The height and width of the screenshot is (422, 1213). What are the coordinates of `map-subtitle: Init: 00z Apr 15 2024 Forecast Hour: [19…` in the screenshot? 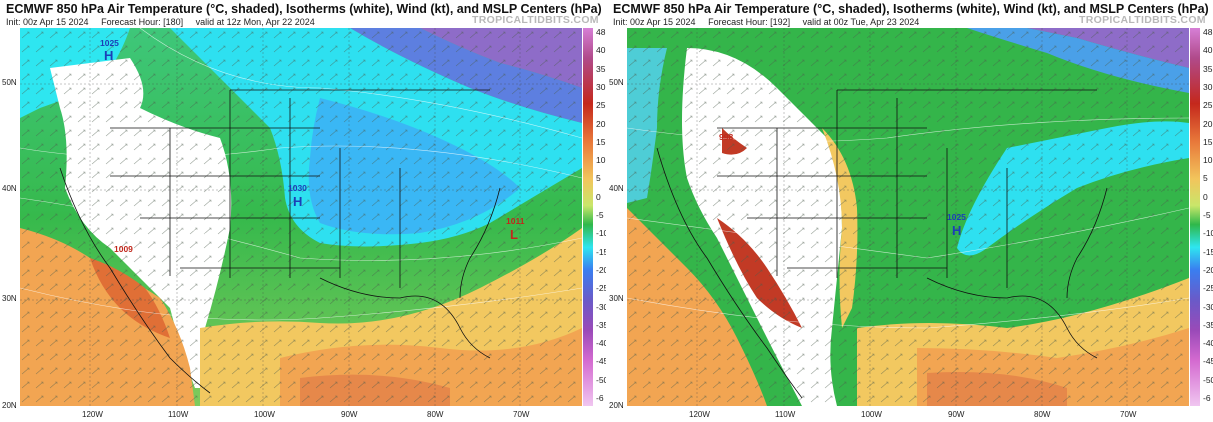 It's located at (771, 22).